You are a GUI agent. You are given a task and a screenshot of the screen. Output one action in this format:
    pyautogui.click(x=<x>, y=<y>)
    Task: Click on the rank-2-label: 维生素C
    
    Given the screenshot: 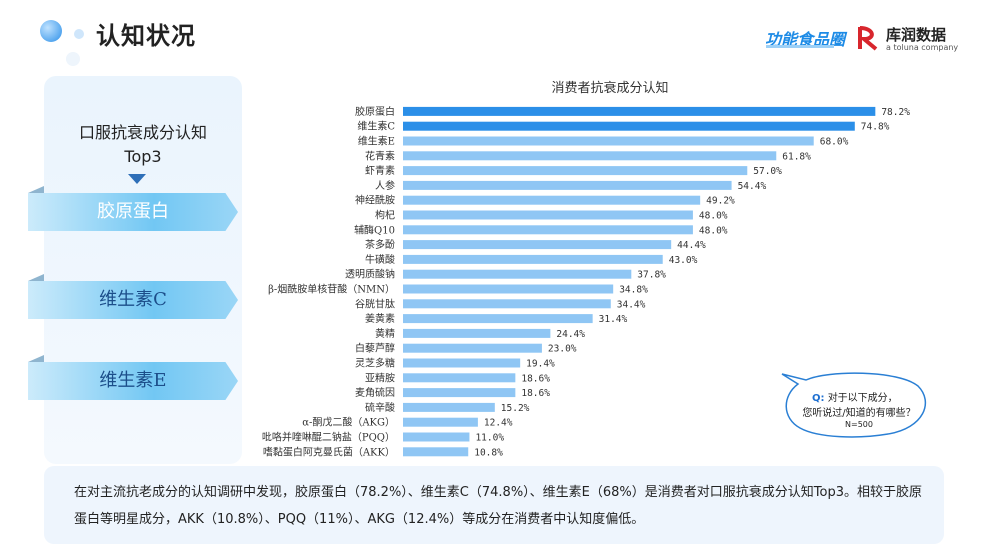 What is the action you would take?
    pyautogui.click(x=133, y=299)
    